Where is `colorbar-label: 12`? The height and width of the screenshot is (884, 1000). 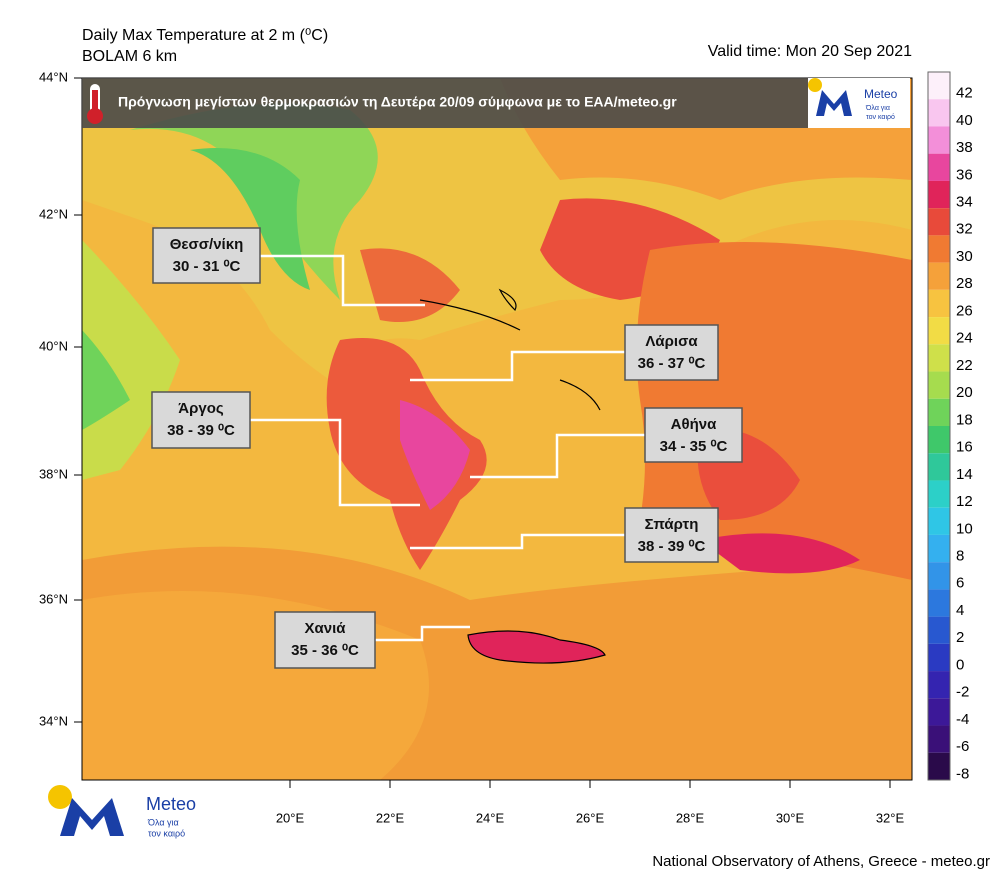
colorbar-label: 12 is located at coordinates (964, 501).